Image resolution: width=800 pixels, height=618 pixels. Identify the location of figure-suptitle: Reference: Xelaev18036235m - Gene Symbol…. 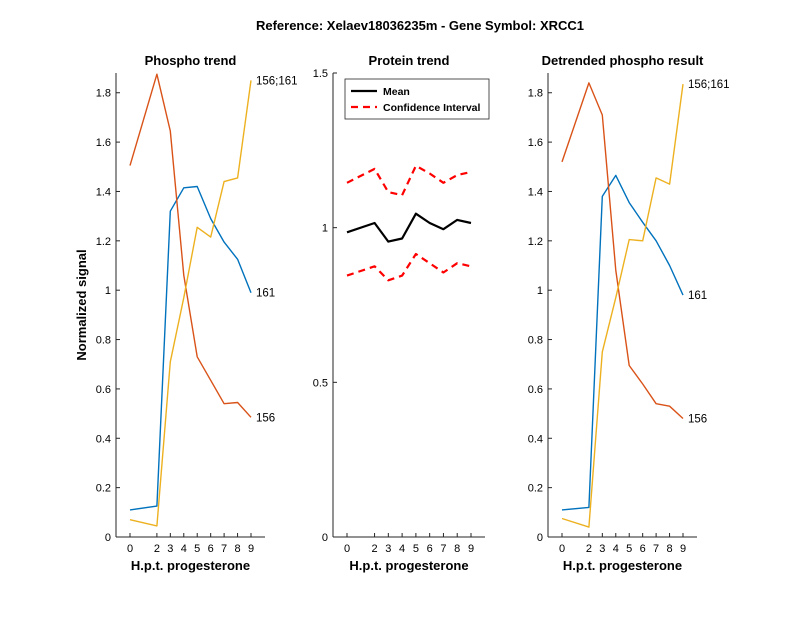
(420, 25).